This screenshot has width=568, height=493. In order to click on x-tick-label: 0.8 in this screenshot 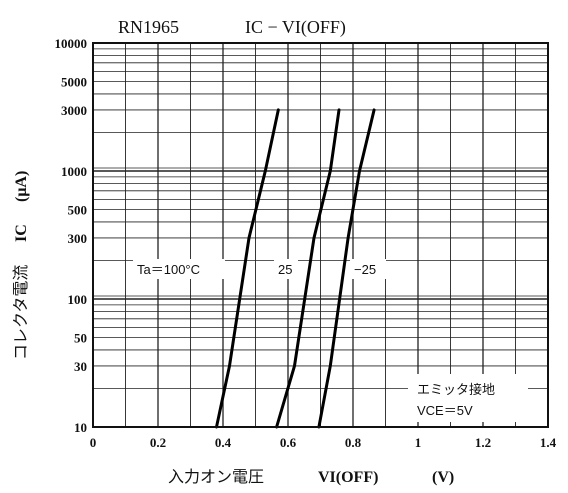, I will do `click(353, 442)`.